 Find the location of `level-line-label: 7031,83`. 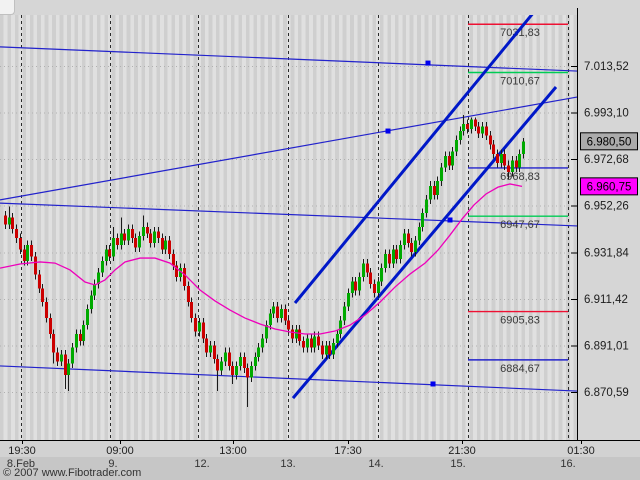

level-line-label: 7031,83 is located at coordinates (520, 33).